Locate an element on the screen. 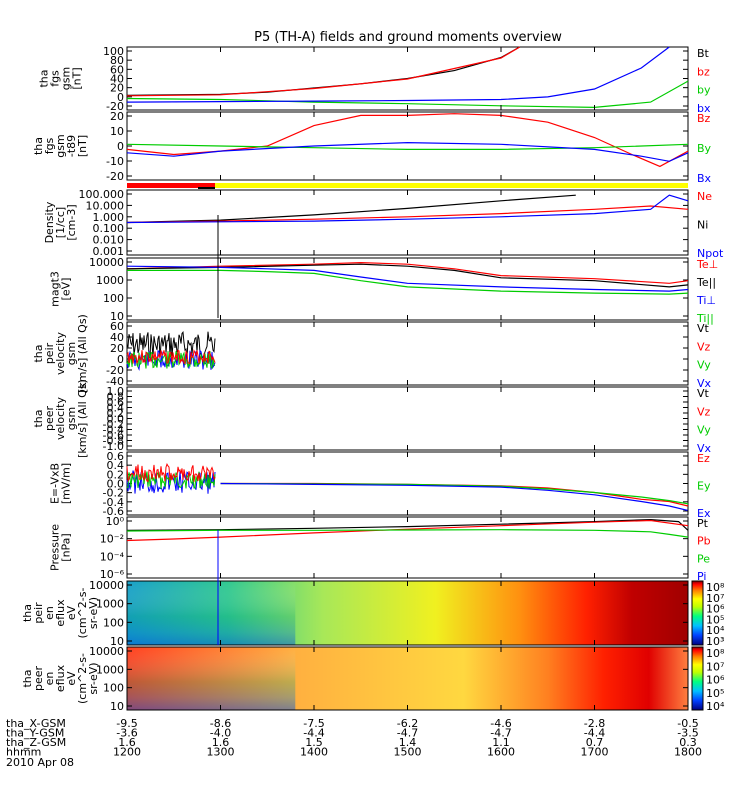 This screenshot has width=750, height=805. y-tick-label: -10 is located at coordinates (115, 161).